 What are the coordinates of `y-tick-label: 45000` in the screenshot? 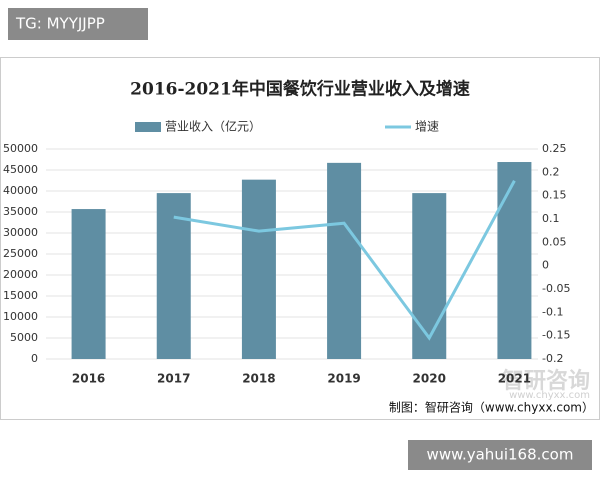 It's located at (20, 169).